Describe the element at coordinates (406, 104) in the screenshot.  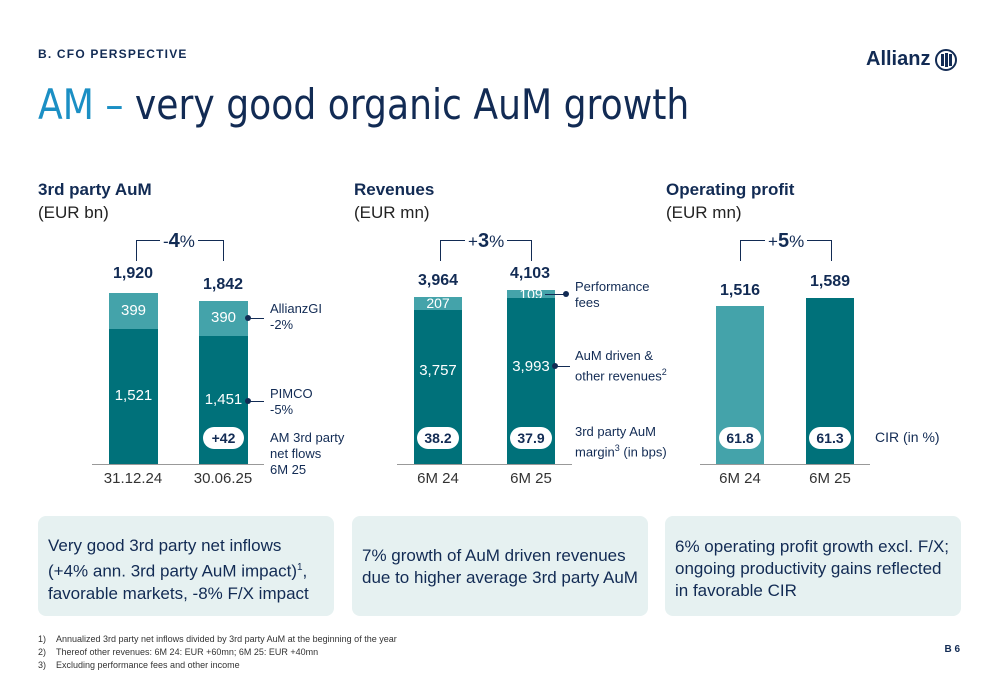
I see `title-rest: very good organic AuM growth` at that location.